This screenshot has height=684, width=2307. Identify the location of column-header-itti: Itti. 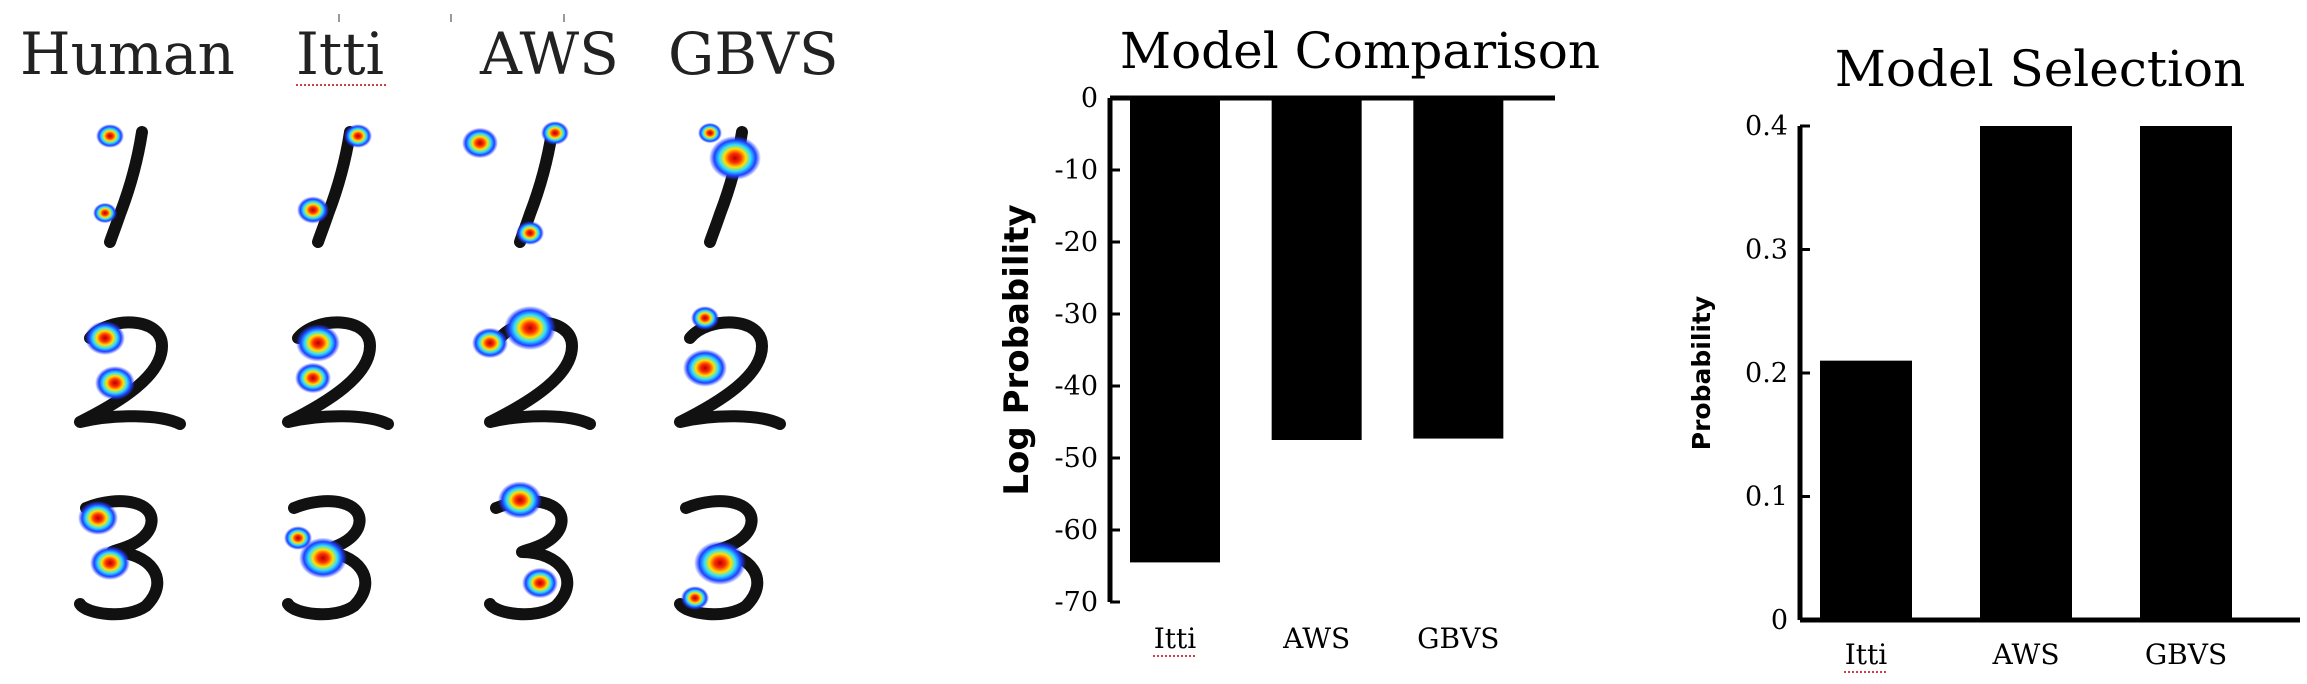
(340, 54).